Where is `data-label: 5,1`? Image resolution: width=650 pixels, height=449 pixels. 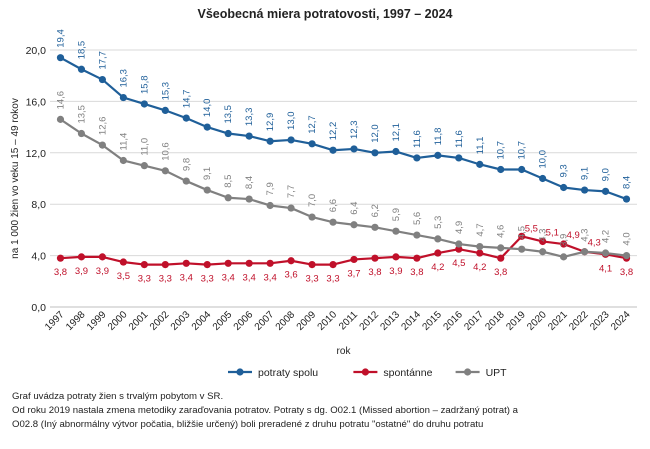
data-label: 5,1 is located at coordinates (552, 232).